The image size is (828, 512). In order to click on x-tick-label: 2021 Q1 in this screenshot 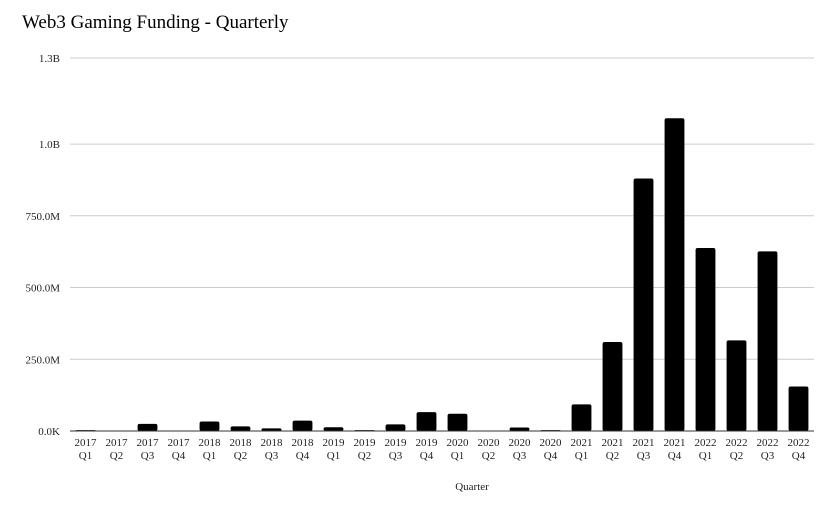, I will do `click(582, 449)`.